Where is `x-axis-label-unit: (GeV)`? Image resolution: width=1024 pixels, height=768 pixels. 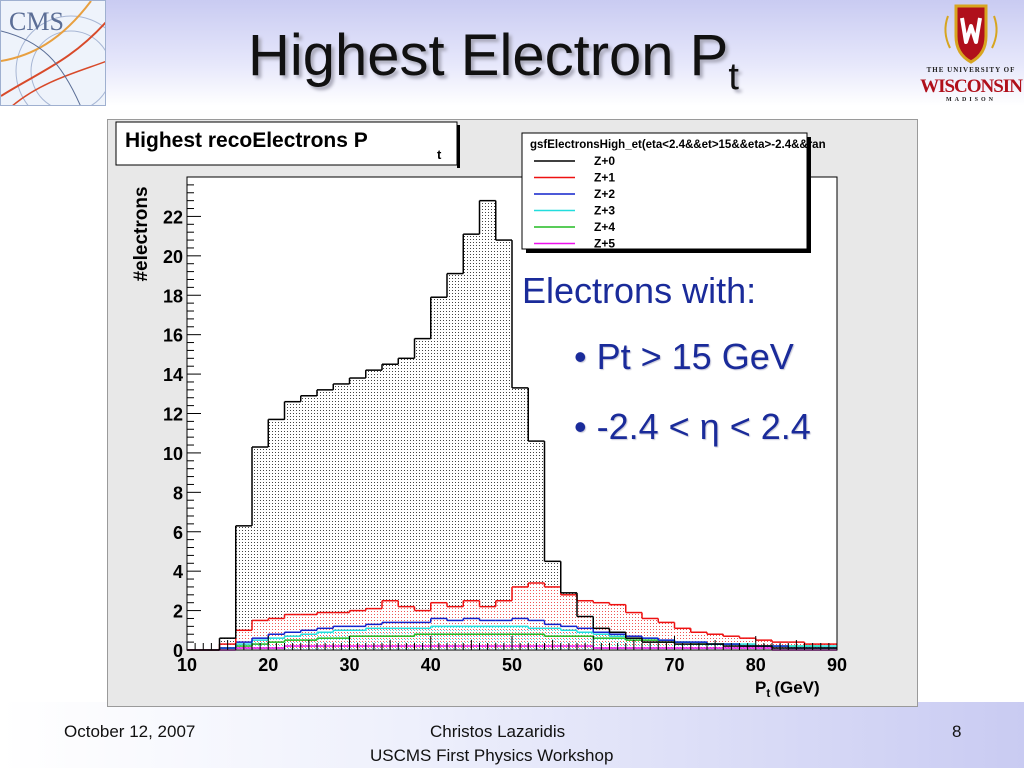
x-axis-label-unit: (GeV) is located at coordinates (796, 687).